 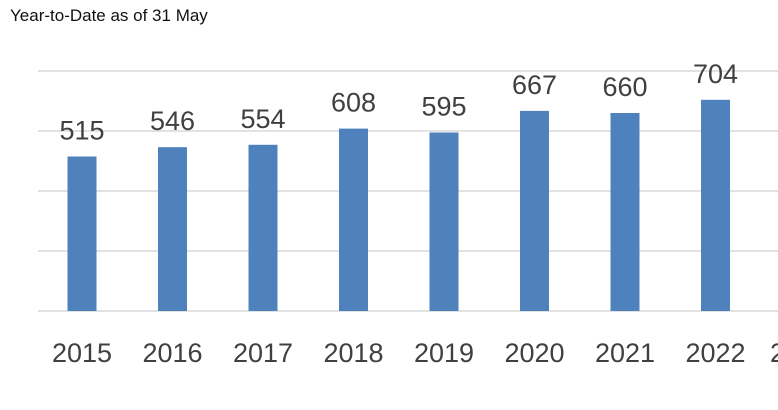 I want to click on data-label-2016: 546, so click(x=172, y=121).